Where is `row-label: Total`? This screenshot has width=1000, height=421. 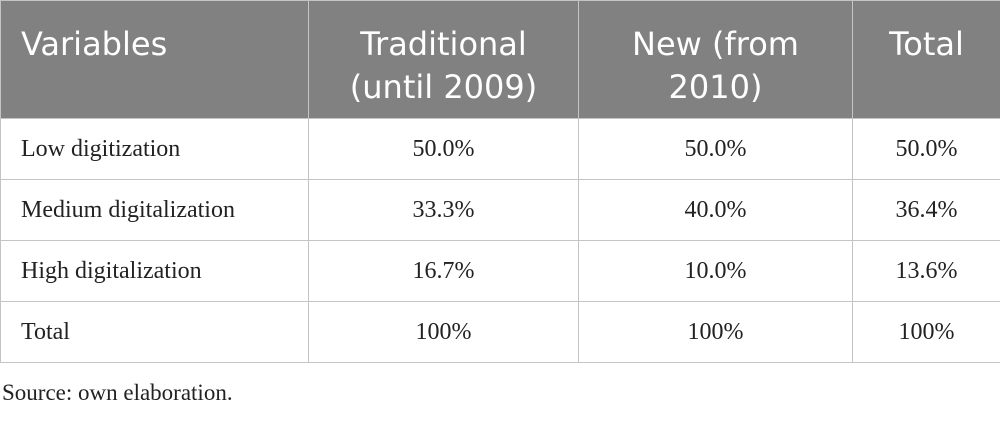
row-label: Total is located at coordinates (154, 332).